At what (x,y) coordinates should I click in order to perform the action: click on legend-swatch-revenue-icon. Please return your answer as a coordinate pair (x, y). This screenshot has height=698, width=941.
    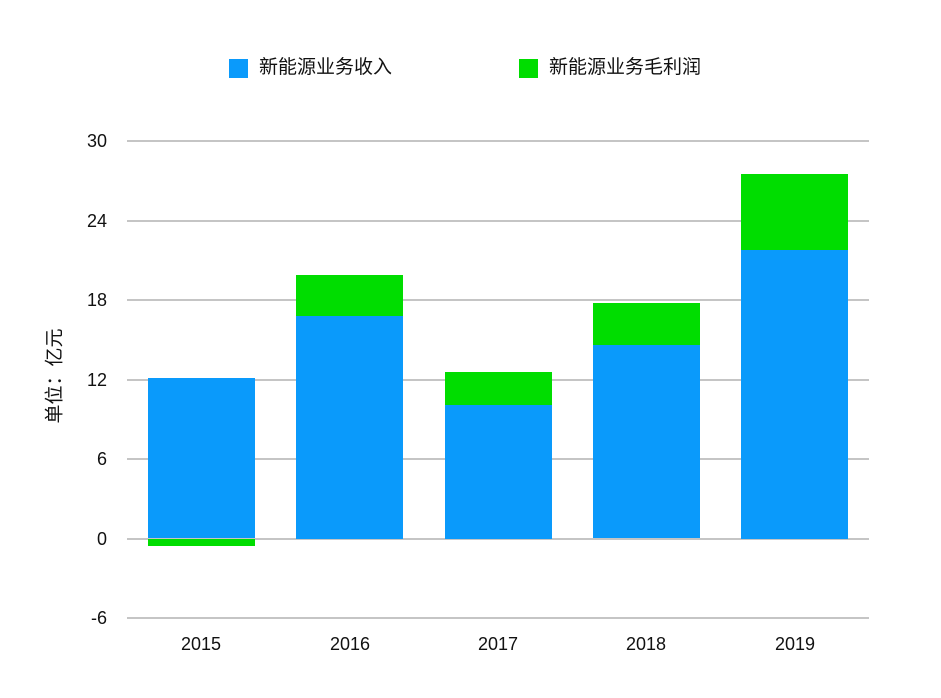
    Looking at the image, I should click on (238, 68).